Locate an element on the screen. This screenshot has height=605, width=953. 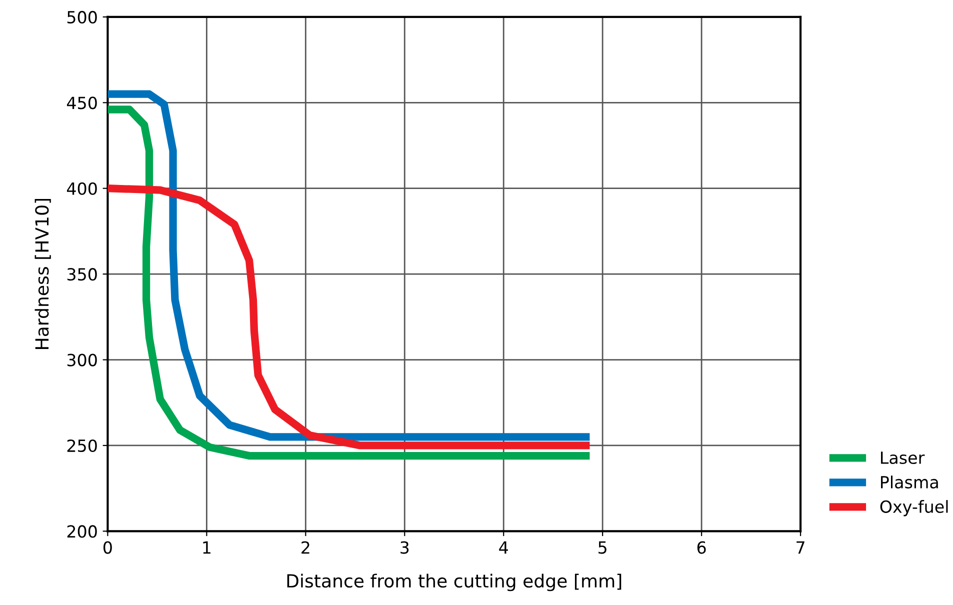
y-axis-title: Hardness [HV10] is located at coordinates (42, 273).